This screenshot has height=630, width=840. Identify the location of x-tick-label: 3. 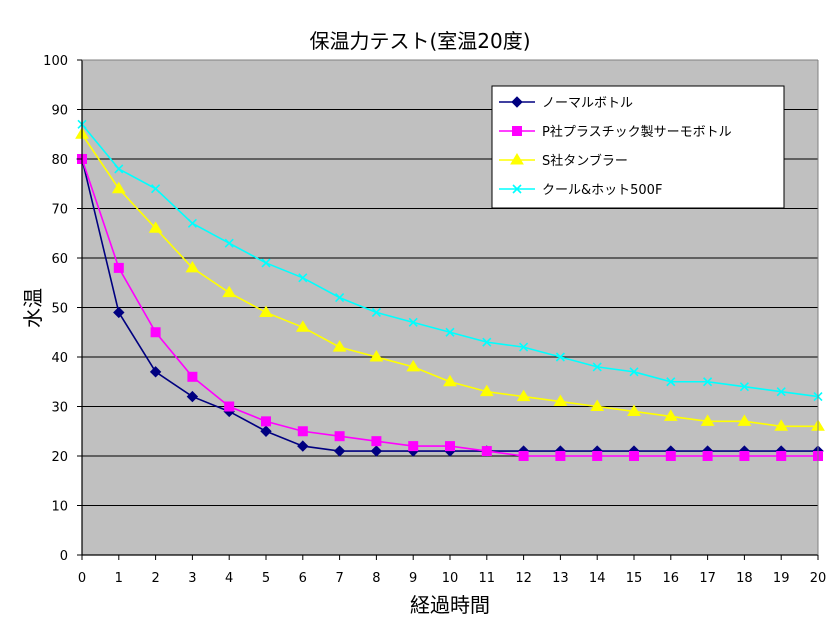
(192, 578).